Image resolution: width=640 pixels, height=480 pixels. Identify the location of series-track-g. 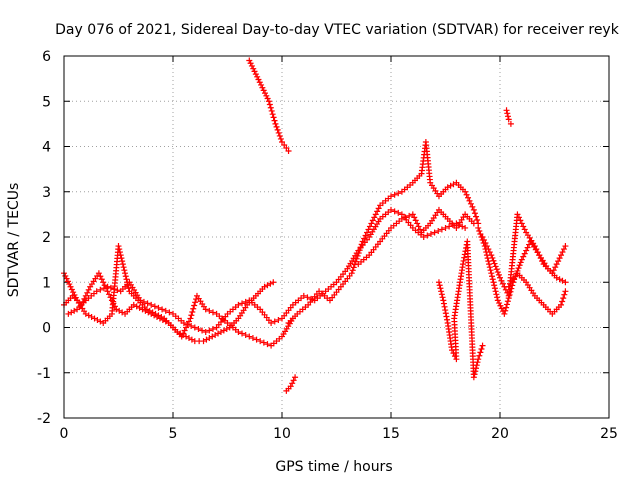
(291, 384).